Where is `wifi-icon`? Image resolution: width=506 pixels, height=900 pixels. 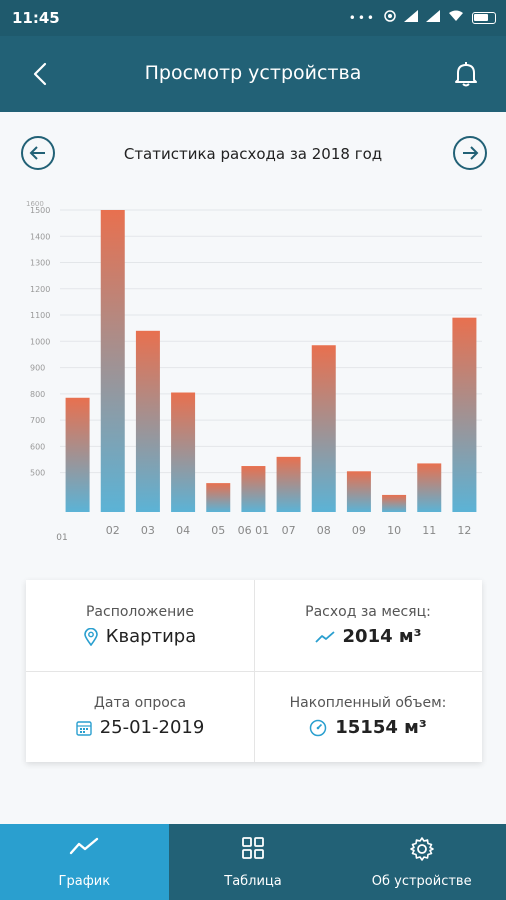 wifi-icon is located at coordinates (456, 17).